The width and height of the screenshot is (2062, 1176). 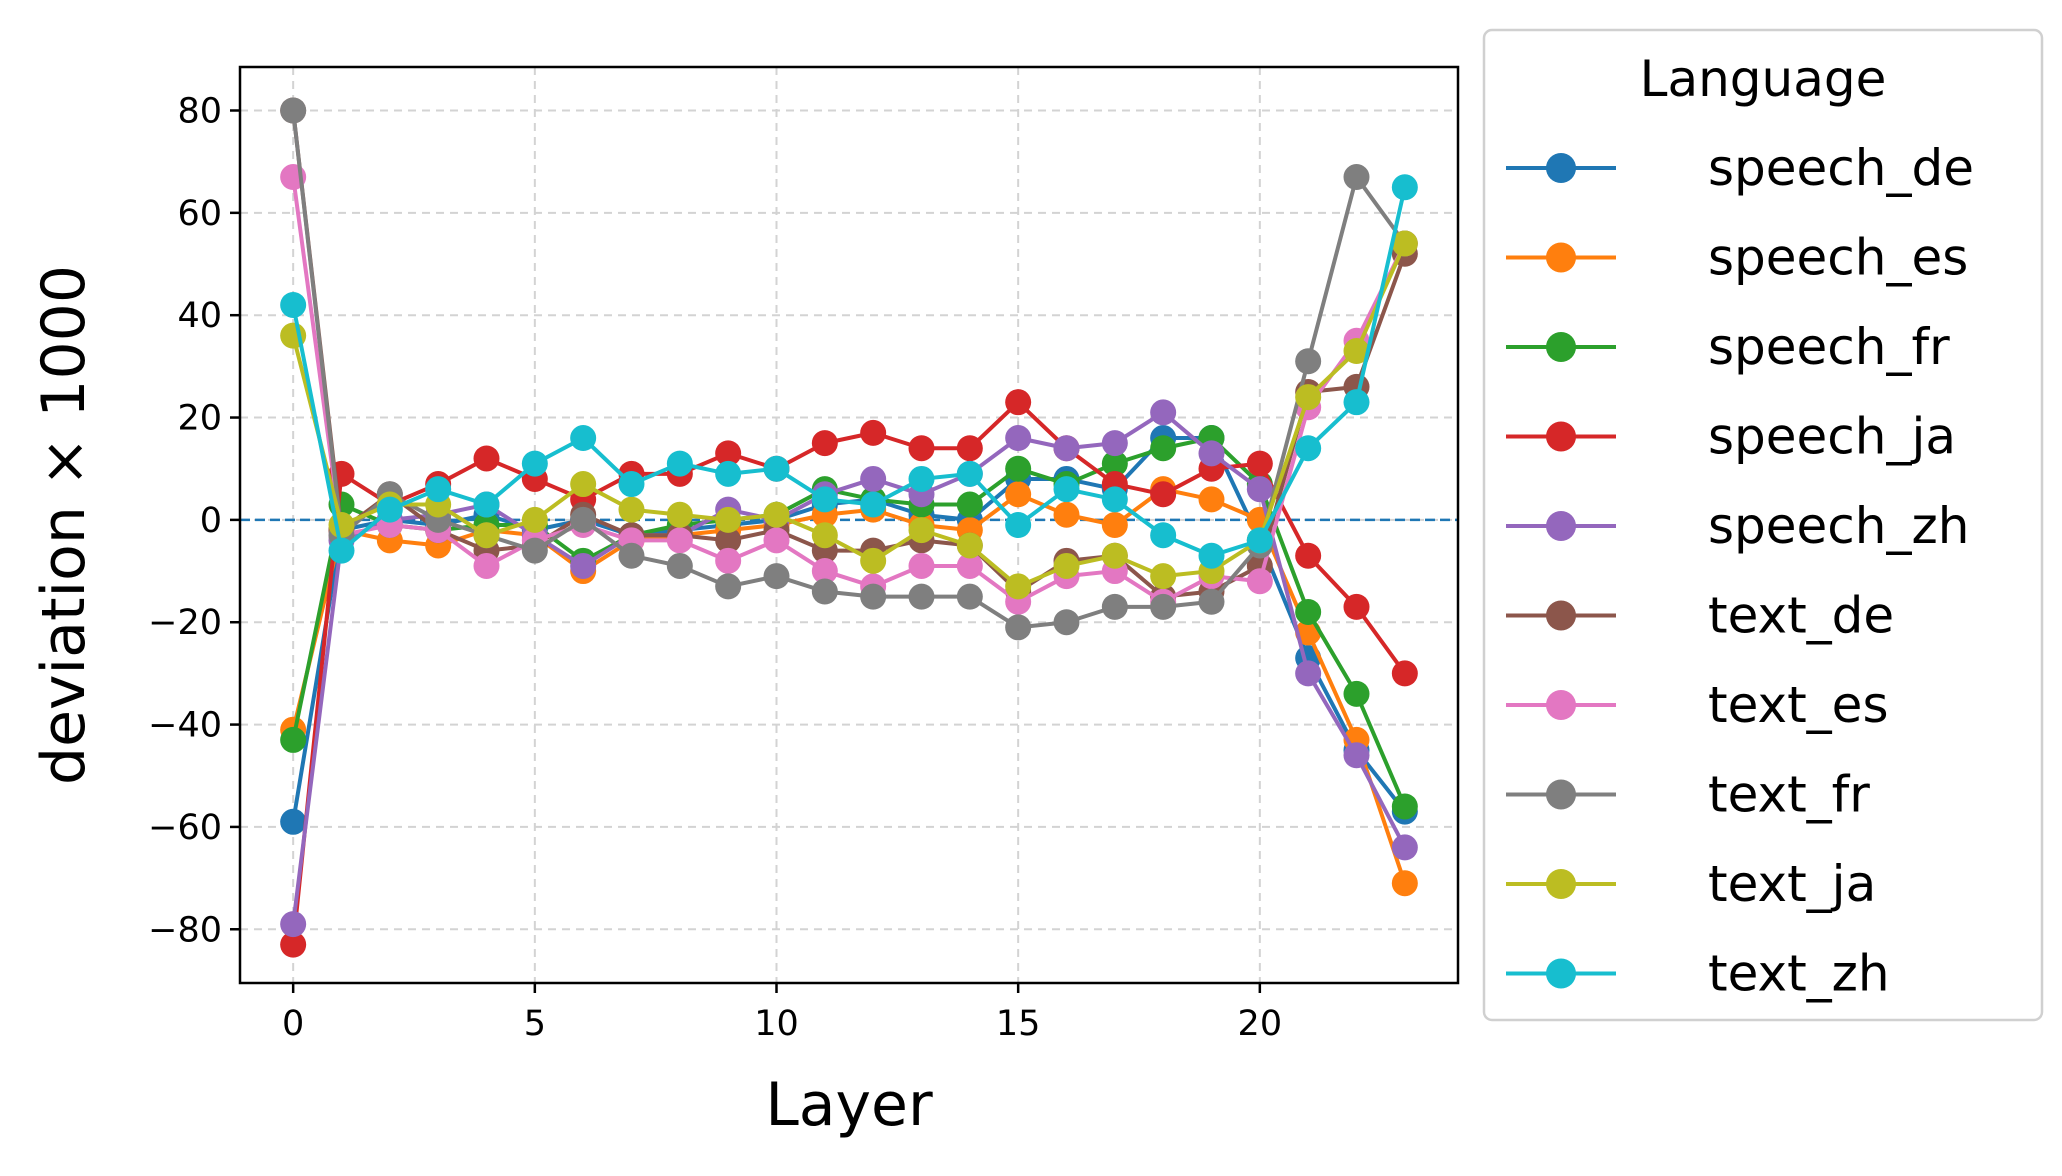 I want to click on x-tick-label: 10, so click(x=776, y=1024).